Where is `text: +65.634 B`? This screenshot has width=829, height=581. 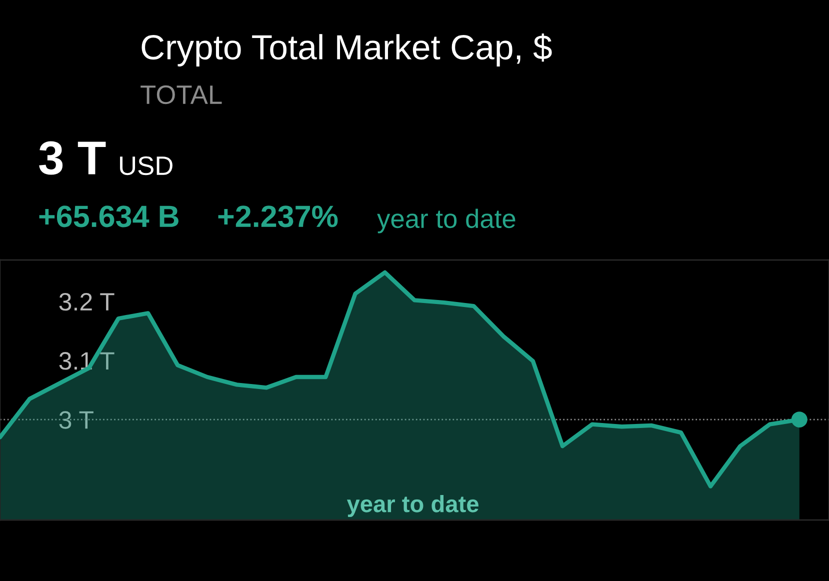
text: +65.634 B is located at coordinates (108, 217).